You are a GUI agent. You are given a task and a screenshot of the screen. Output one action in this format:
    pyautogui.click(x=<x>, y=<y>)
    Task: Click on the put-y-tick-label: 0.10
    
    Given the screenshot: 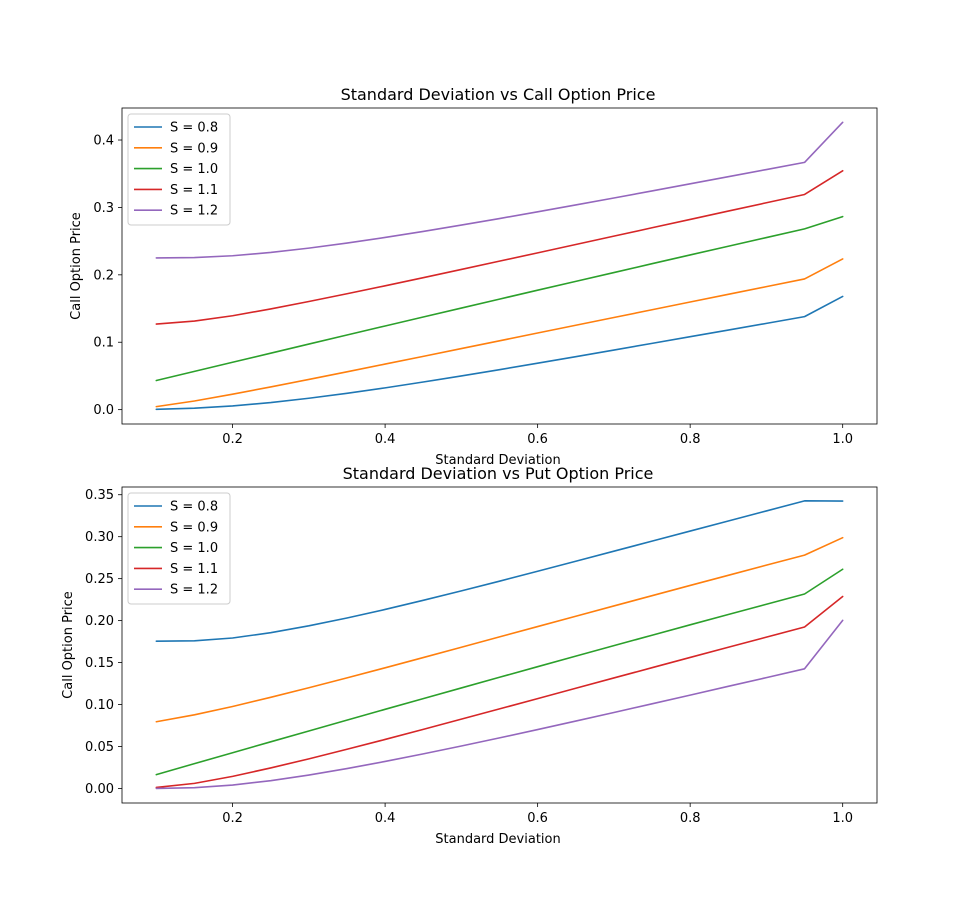 What is the action you would take?
    pyautogui.click(x=99, y=705)
    